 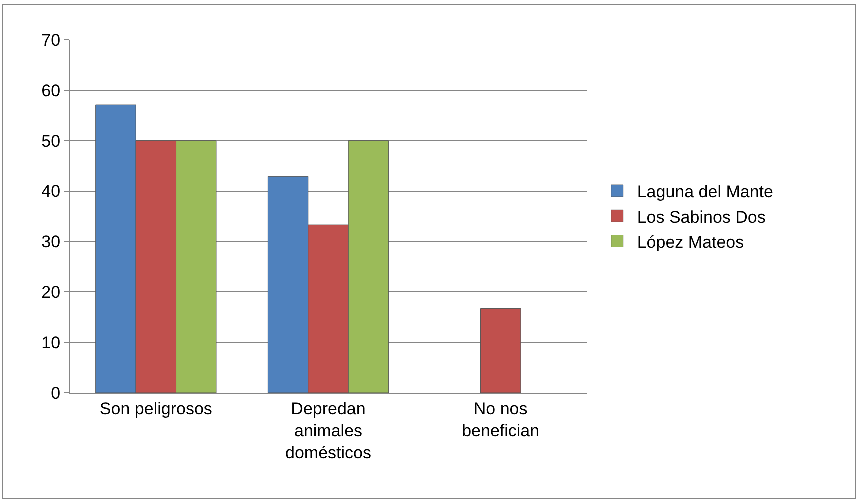 I want to click on x-tick-label: Son peligrosos, so click(x=156, y=408).